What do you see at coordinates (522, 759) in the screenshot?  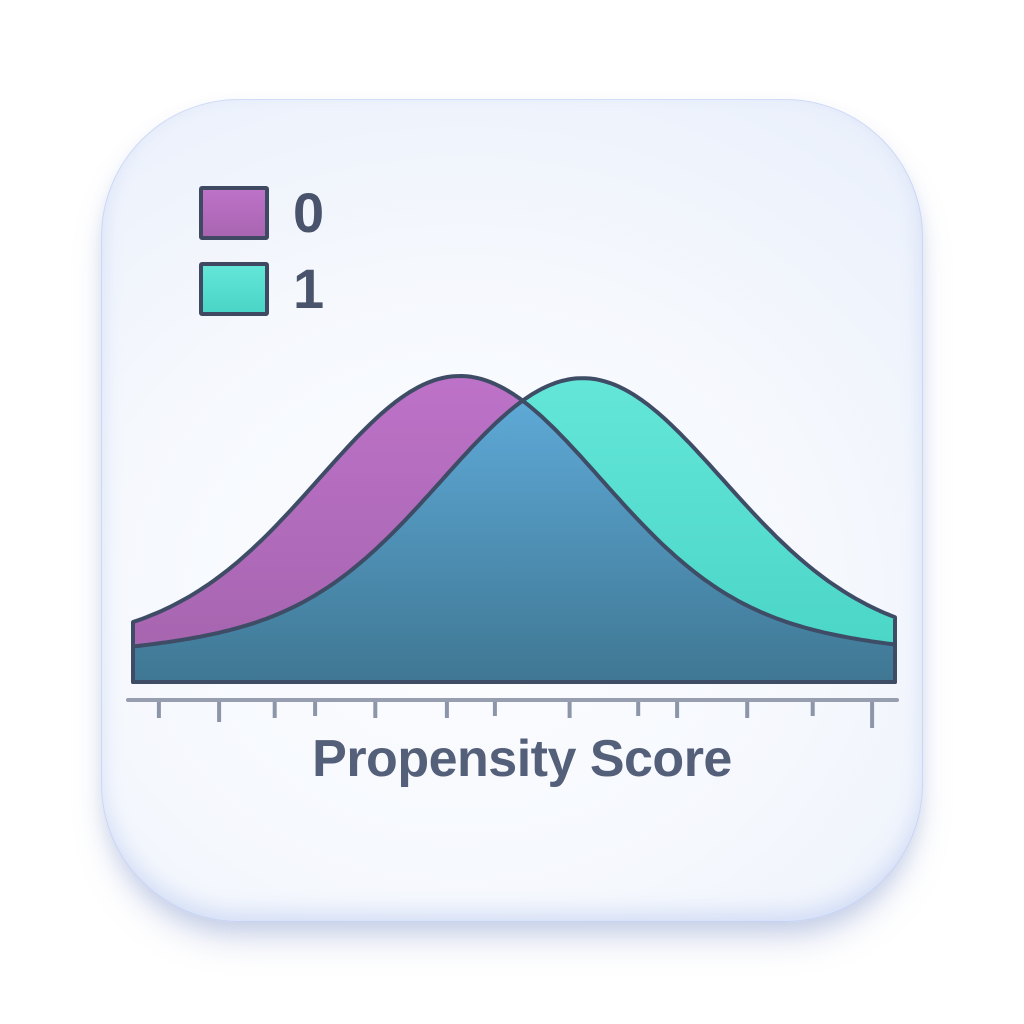 I see `x-axis-label: Propensity Score` at bounding box center [522, 759].